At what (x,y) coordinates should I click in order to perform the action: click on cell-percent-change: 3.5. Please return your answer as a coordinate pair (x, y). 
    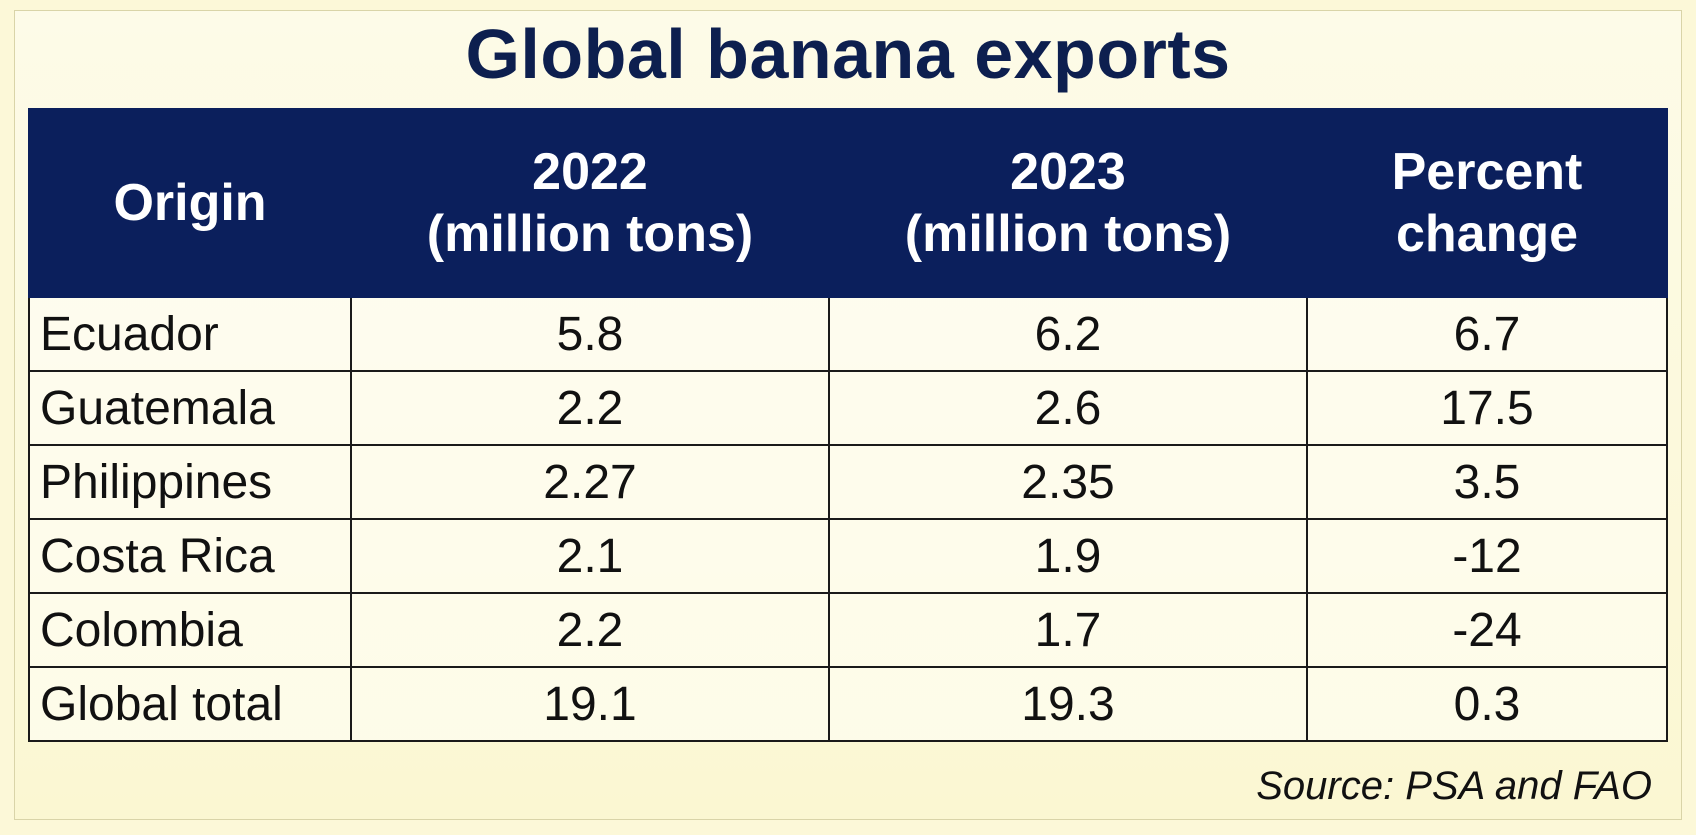
    Looking at the image, I should click on (1487, 482).